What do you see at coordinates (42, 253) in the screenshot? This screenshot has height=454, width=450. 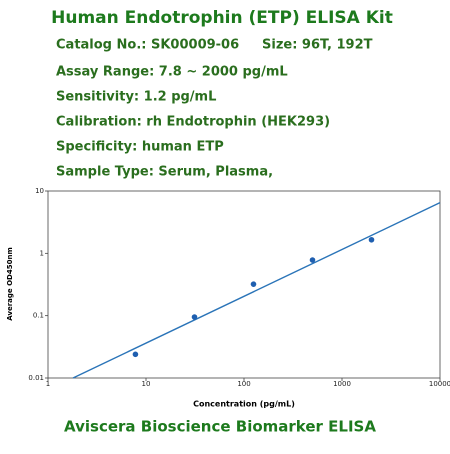 I see `y-tick-label: 1` at bounding box center [42, 253].